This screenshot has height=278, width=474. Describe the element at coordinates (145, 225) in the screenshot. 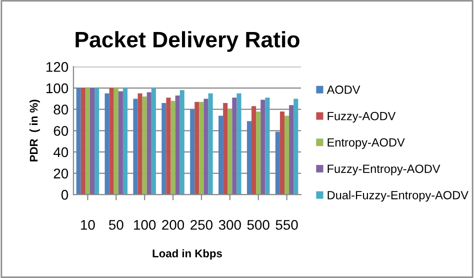

I see `x-tick-label: 100` at that location.